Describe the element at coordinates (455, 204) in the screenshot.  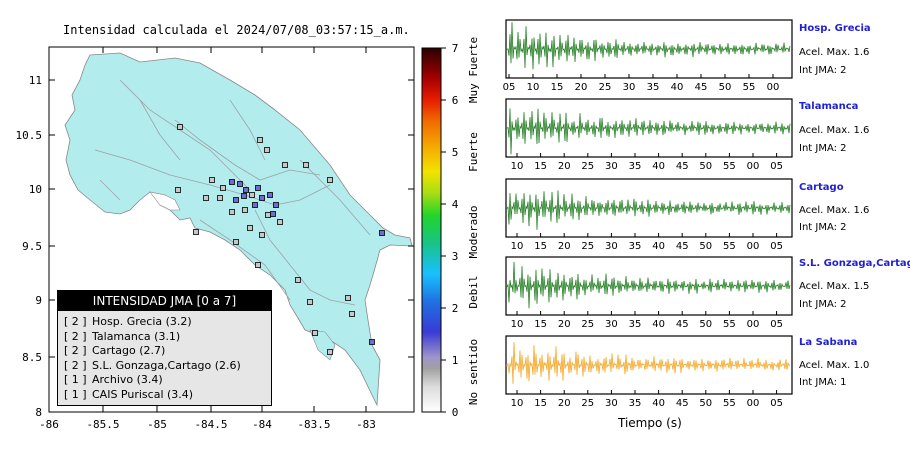
I see `colorbar-tick-label: 4` at that location.